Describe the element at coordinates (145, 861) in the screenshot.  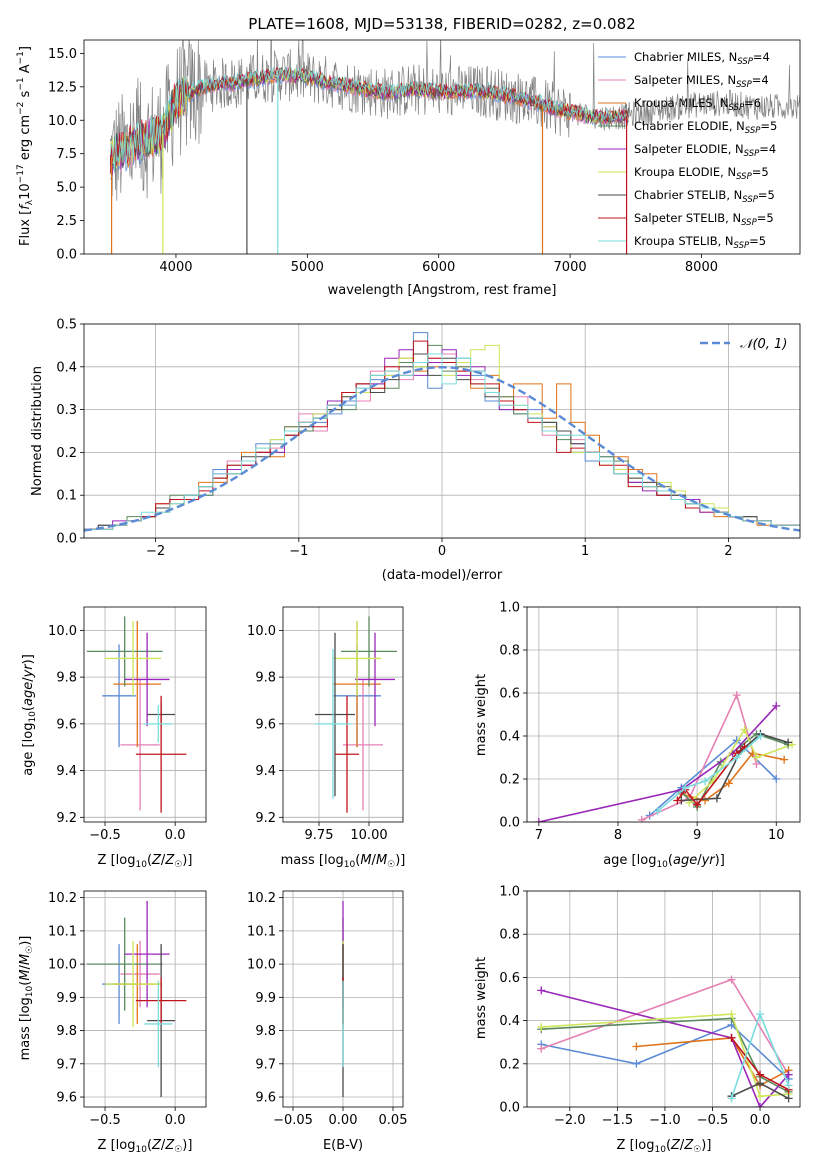
I see `agez-xlabel: Z [log10(Z/Z☉)]` at that location.